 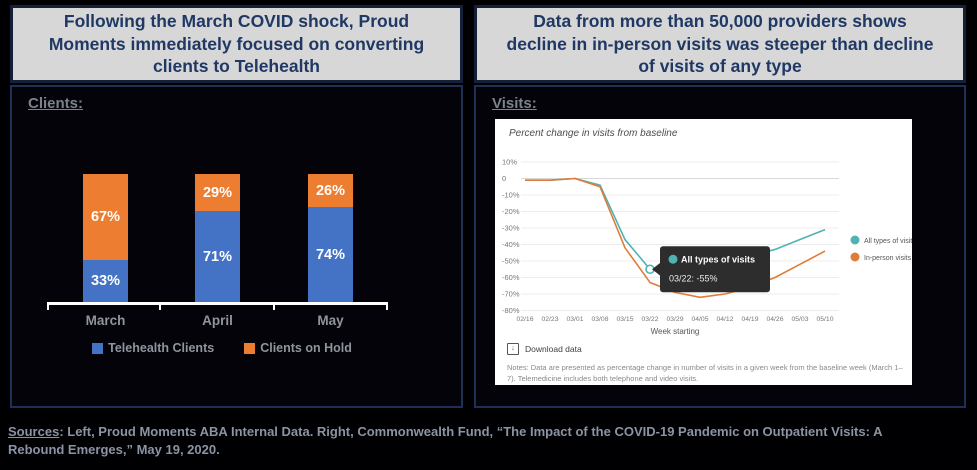 What do you see at coordinates (504, 178) in the screenshot?
I see `y-tick-label: 0` at bounding box center [504, 178].